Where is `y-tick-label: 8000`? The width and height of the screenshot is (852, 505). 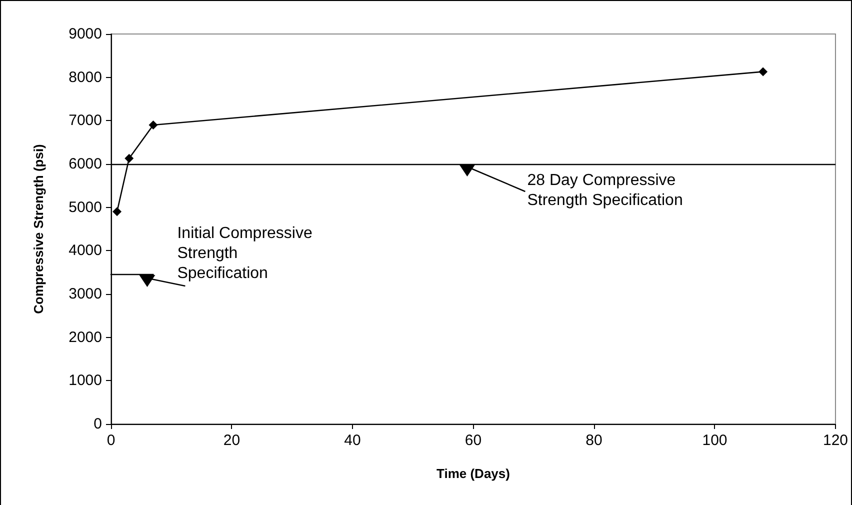
y-tick-label: 8000 is located at coordinates (85, 77).